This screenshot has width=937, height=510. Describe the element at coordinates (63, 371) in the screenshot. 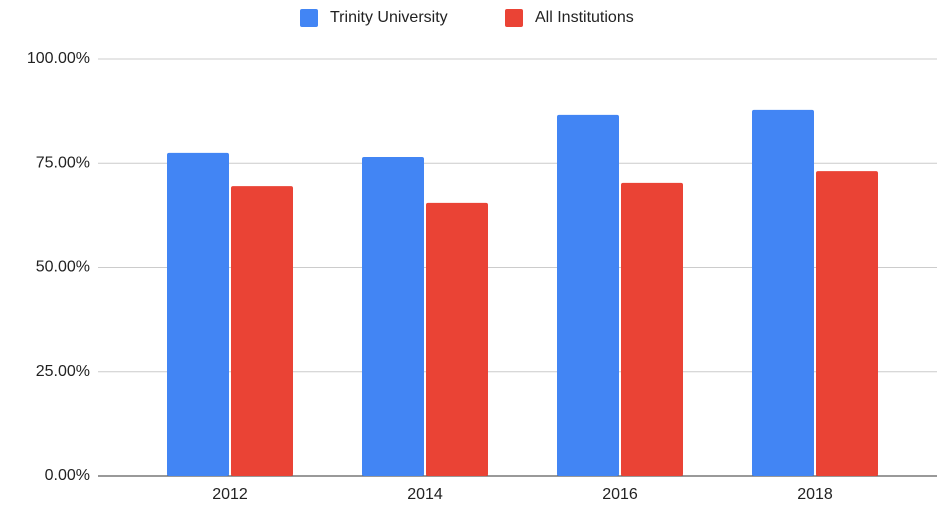

I see `y-tick-label: 25.00%` at that location.